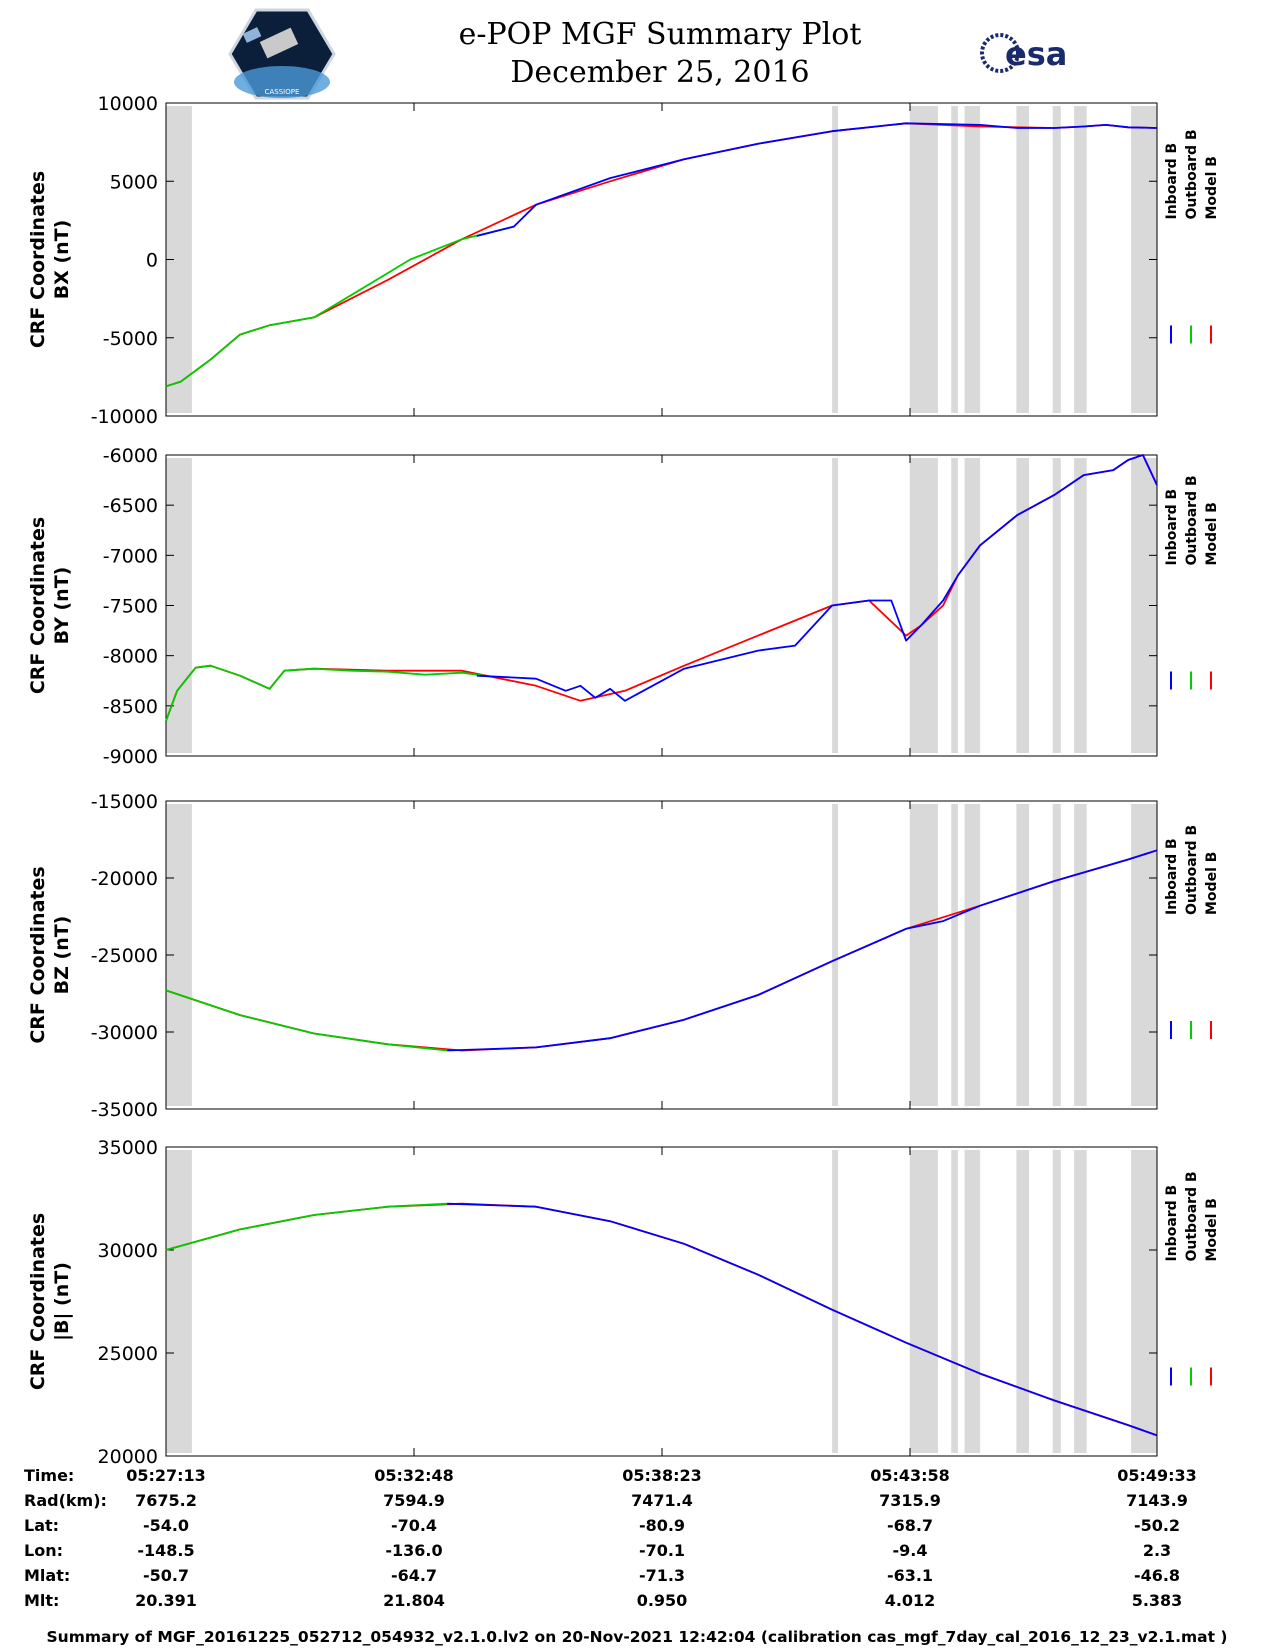 Image resolution: width=1275 pixels, height=1650 pixels. I want to click on y-tick-label: 25000, so click(128, 1354).